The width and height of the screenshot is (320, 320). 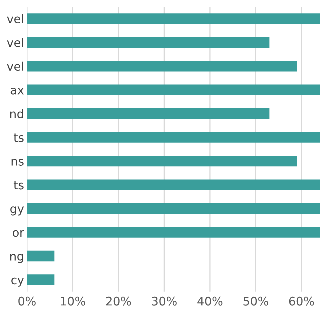 I want to click on x-tick-label: 30%, so click(x=164, y=301).